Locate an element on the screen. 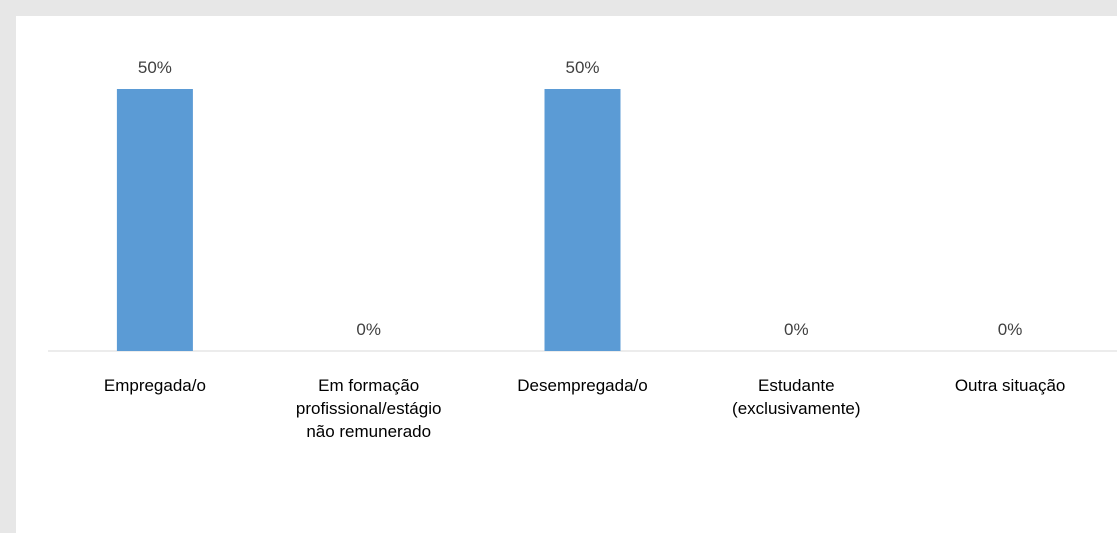 Image resolution: width=1117 pixels, height=533 pixels. category-label-0: Empregada/o is located at coordinates (155, 385).